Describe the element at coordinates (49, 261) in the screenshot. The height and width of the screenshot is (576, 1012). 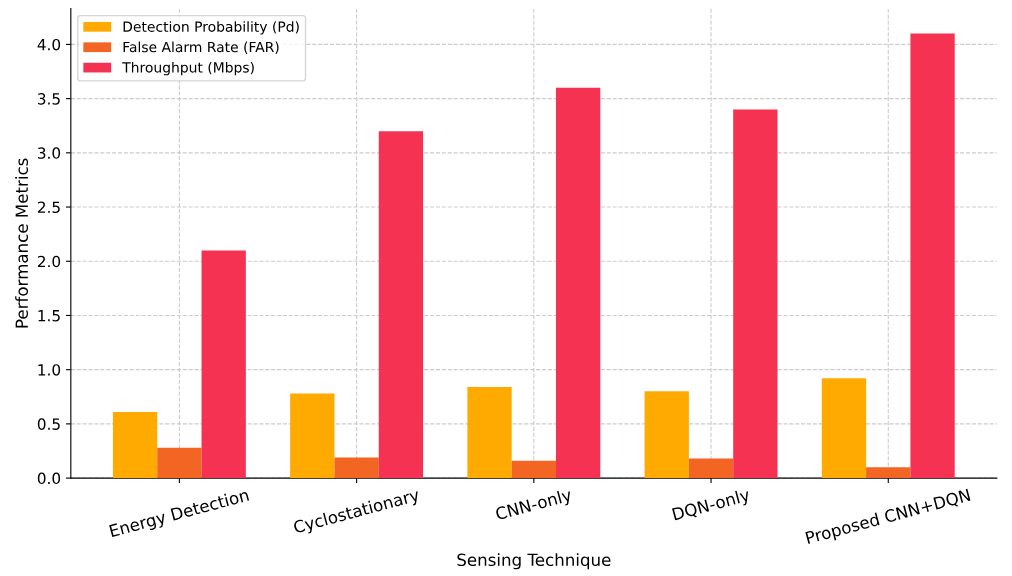
I see `y-tick-label: 2.0` at that location.